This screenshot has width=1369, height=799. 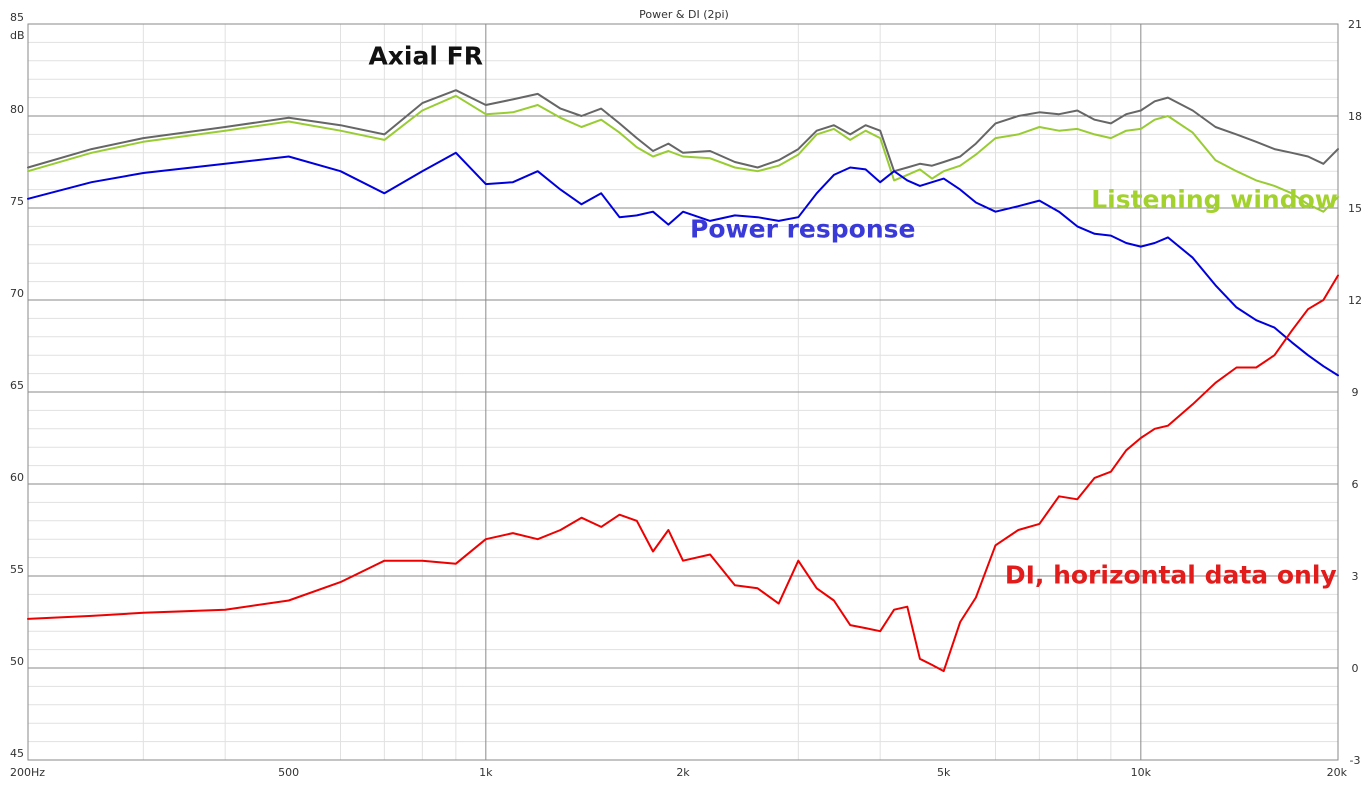 I want to click on x-tick-label: 2k, so click(x=683, y=772).